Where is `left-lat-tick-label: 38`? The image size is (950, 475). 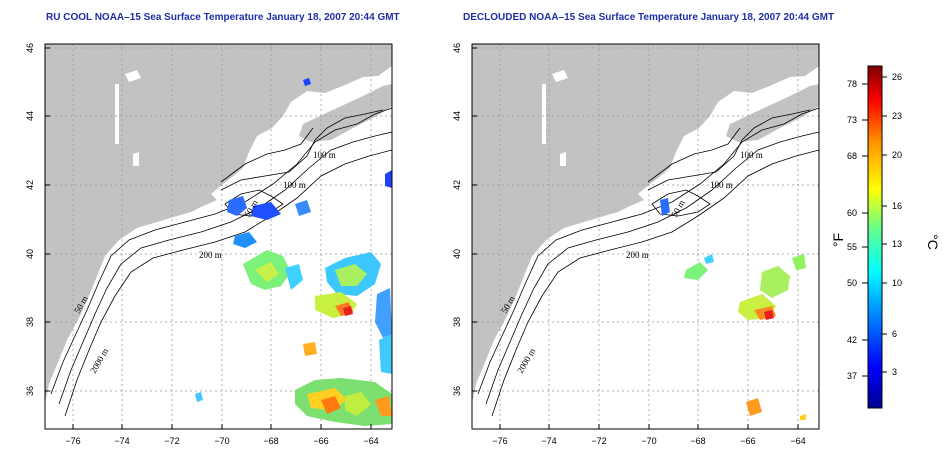 left-lat-tick-label: 38 is located at coordinates (30, 322).